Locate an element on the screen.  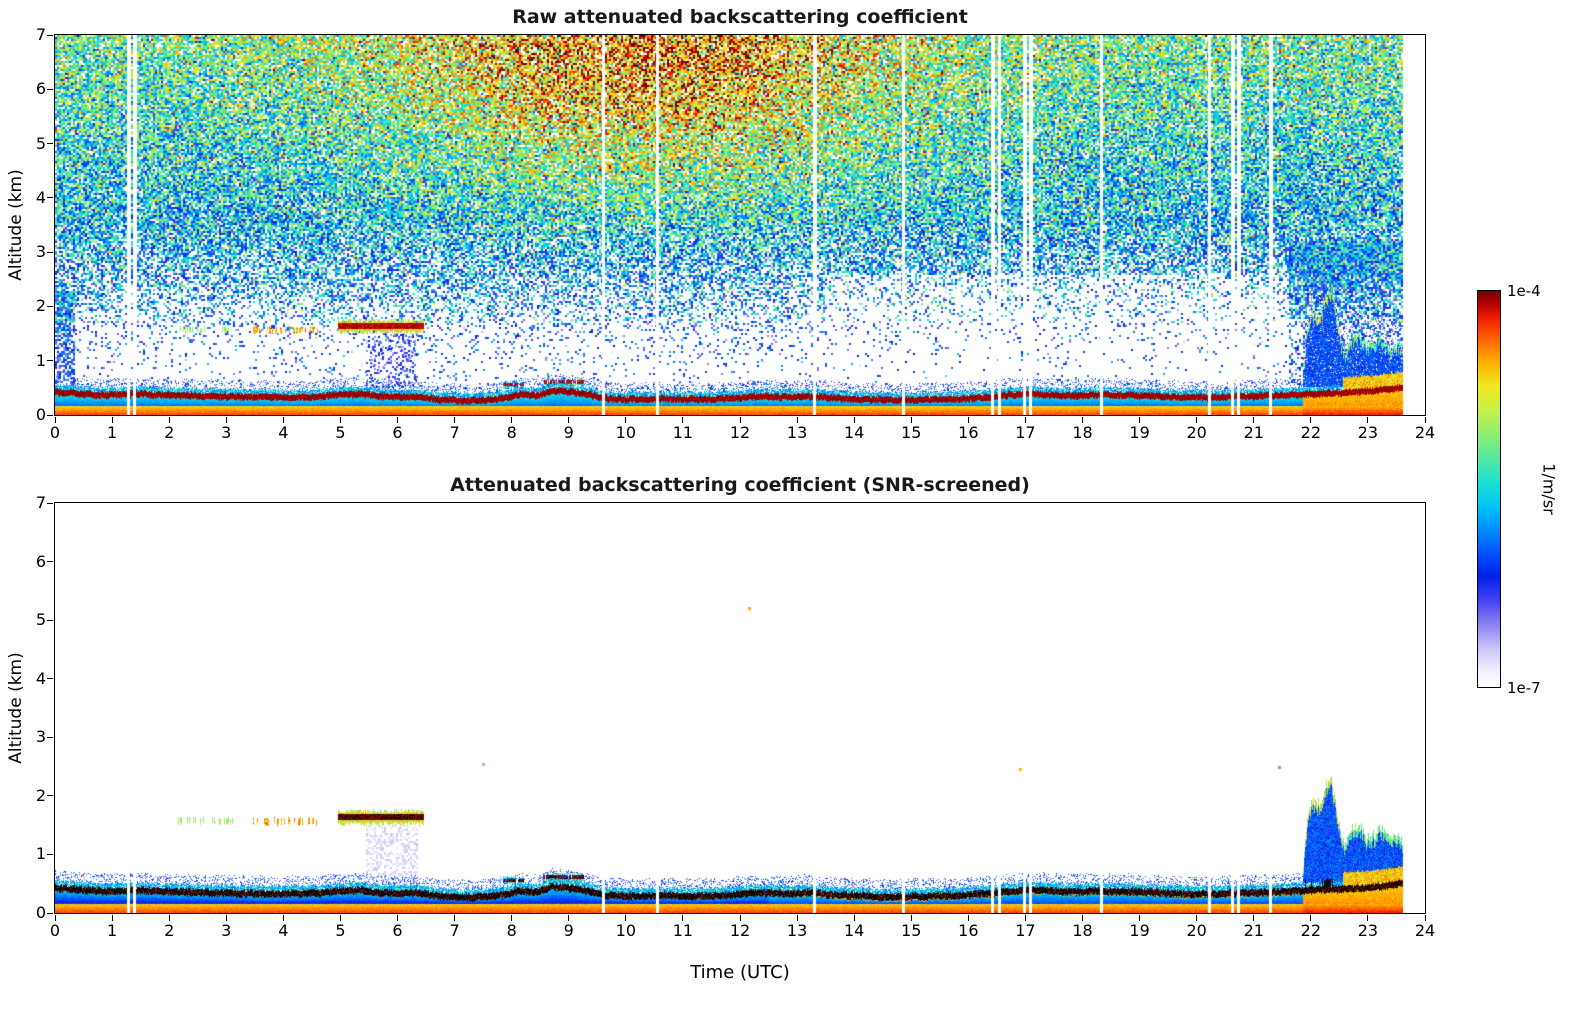
y-tick-label: 4 is located at coordinates (40, 197).